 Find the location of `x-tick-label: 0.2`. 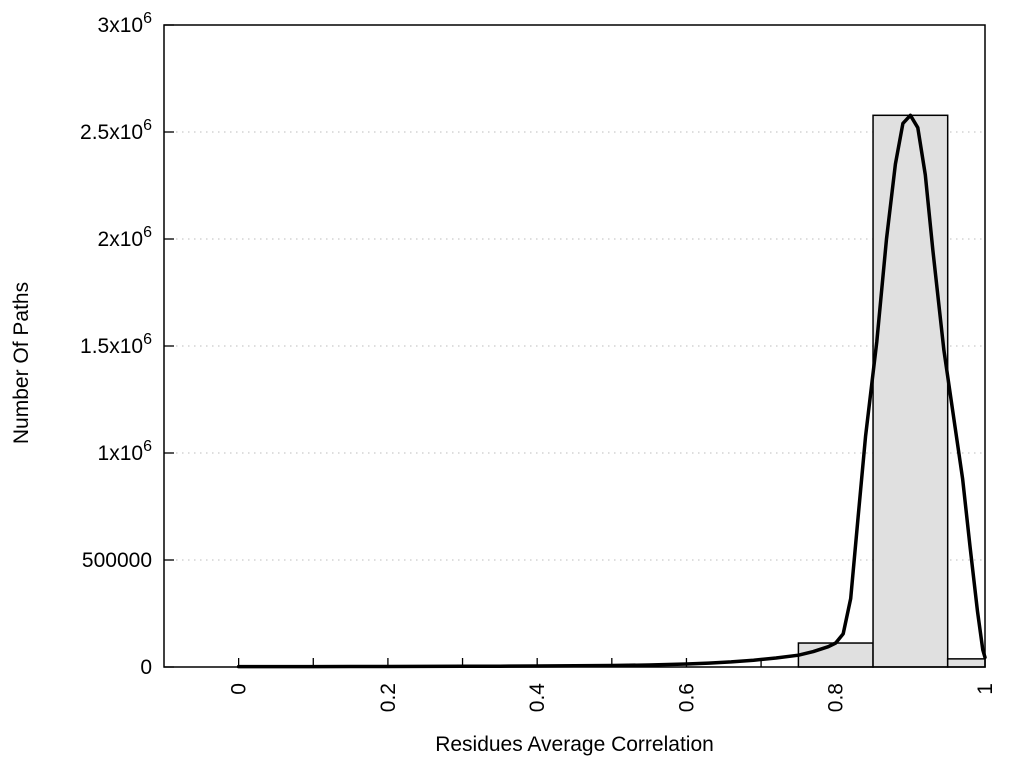

x-tick-label: 0.2 is located at coordinates (388, 697).